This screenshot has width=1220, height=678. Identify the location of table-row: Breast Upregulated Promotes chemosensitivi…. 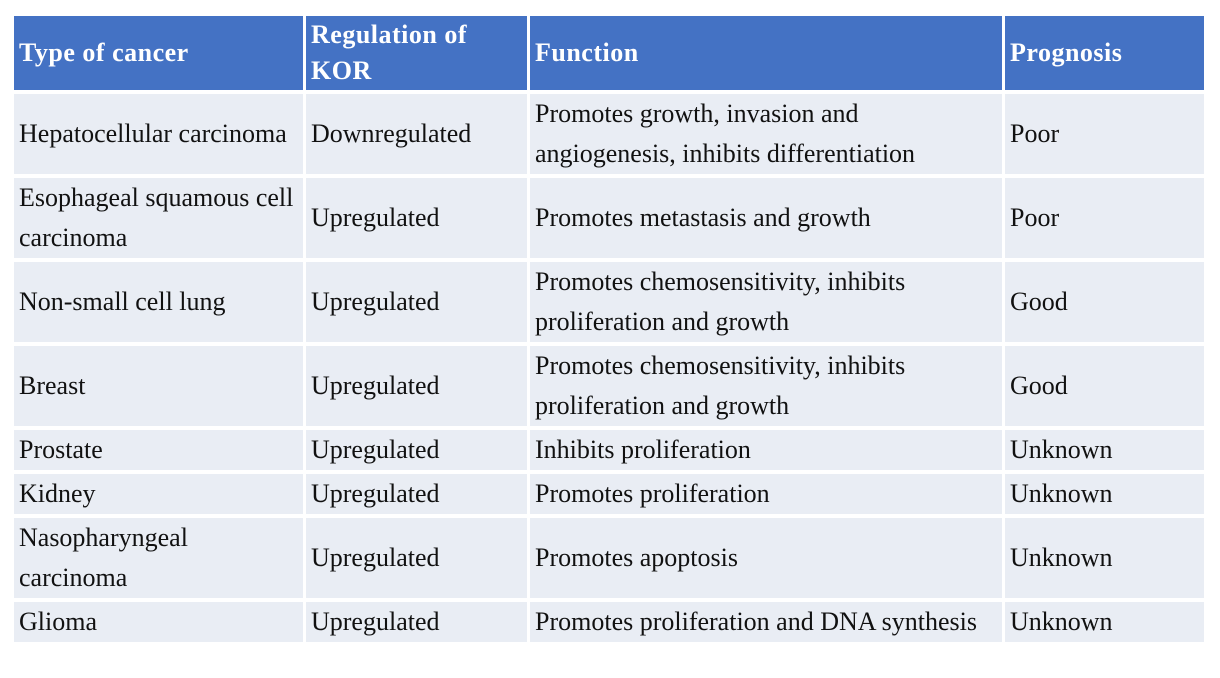
(609, 386).